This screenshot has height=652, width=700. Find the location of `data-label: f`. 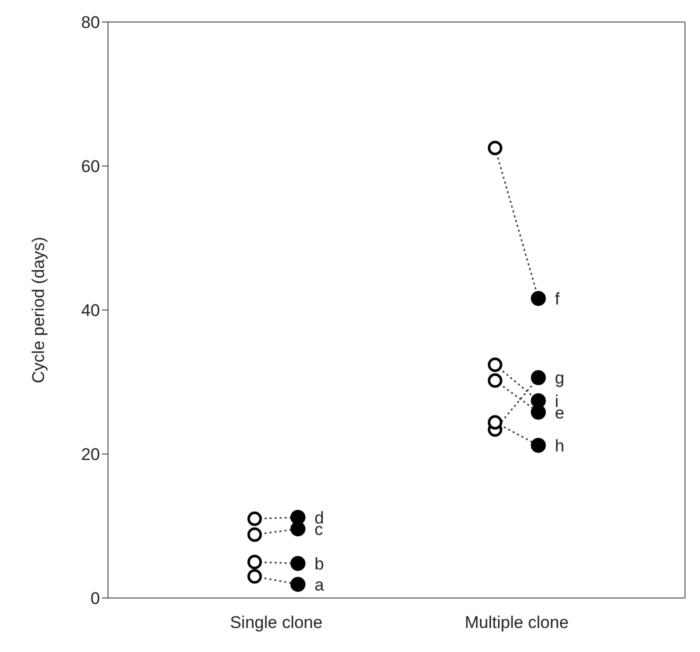

data-label: f is located at coordinates (557, 299).